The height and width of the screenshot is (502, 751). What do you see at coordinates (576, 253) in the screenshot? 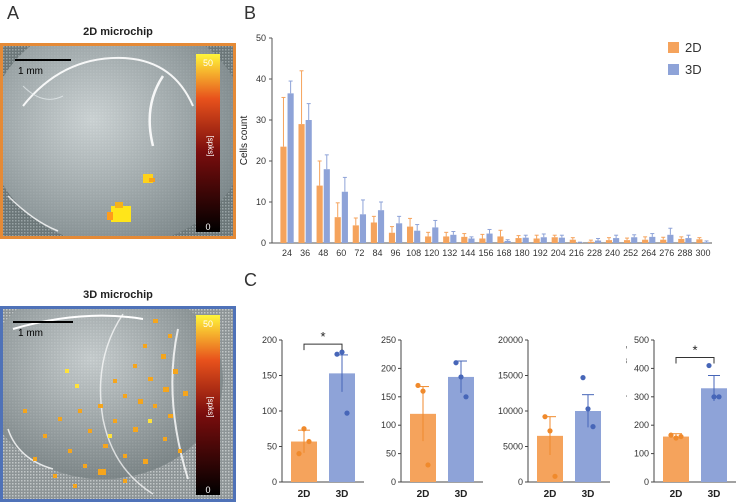
I see `x-tick-label: 216` at bounding box center [576, 253].